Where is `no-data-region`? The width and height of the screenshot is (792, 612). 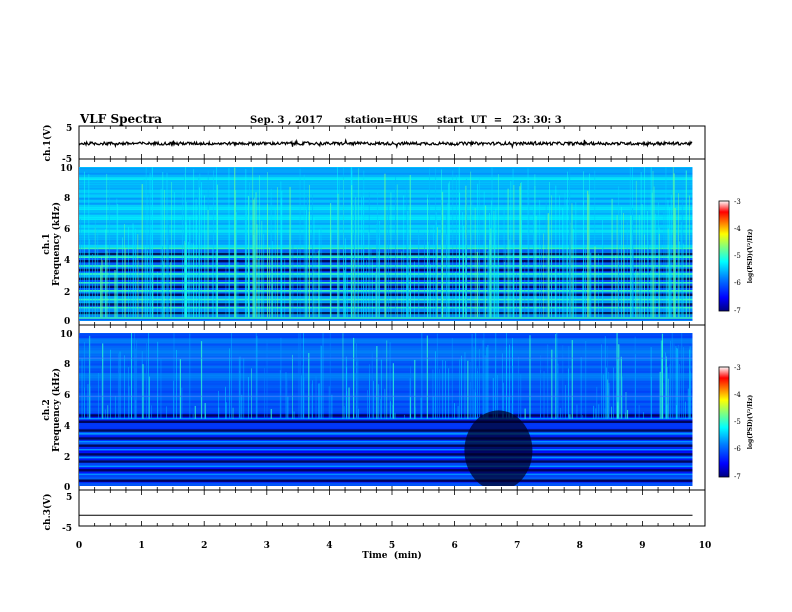
no-data-region is located at coordinates (692, 244).